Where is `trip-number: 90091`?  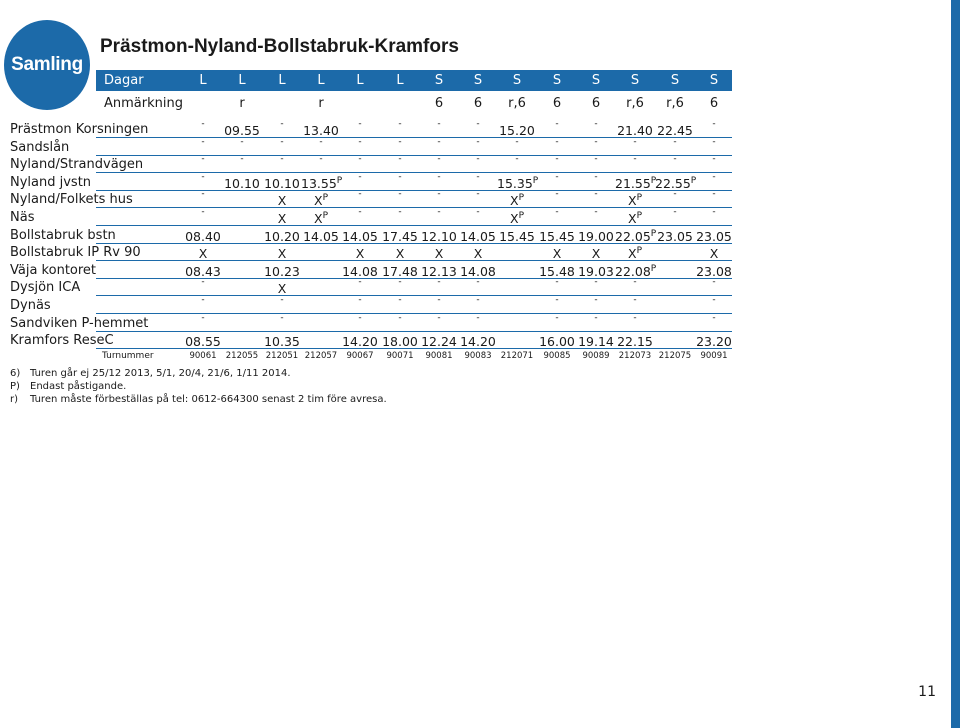 trip-number: 90091 is located at coordinates (714, 356).